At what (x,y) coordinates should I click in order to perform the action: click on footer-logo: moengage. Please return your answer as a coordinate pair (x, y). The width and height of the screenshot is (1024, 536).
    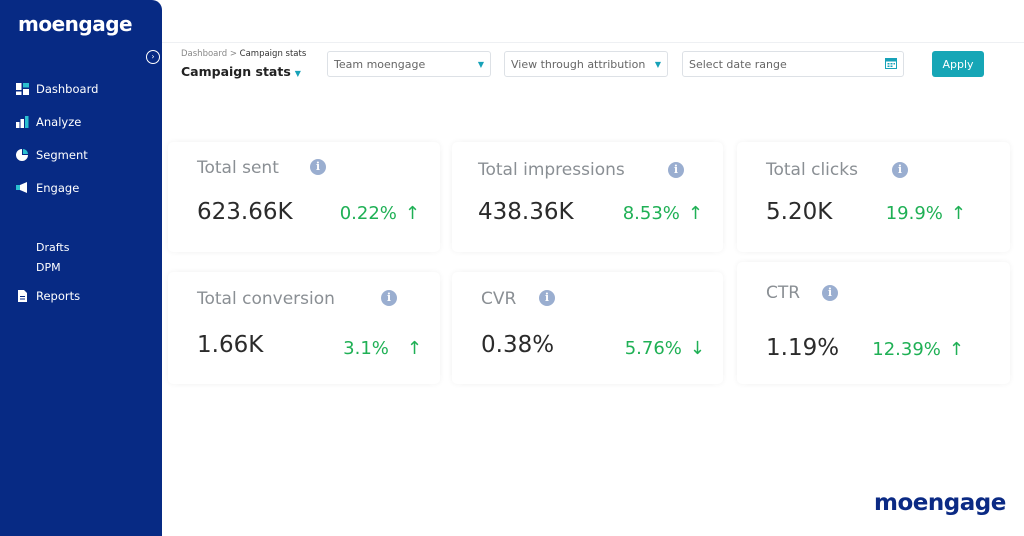
    Looking at the image, I should click on (940, 503).